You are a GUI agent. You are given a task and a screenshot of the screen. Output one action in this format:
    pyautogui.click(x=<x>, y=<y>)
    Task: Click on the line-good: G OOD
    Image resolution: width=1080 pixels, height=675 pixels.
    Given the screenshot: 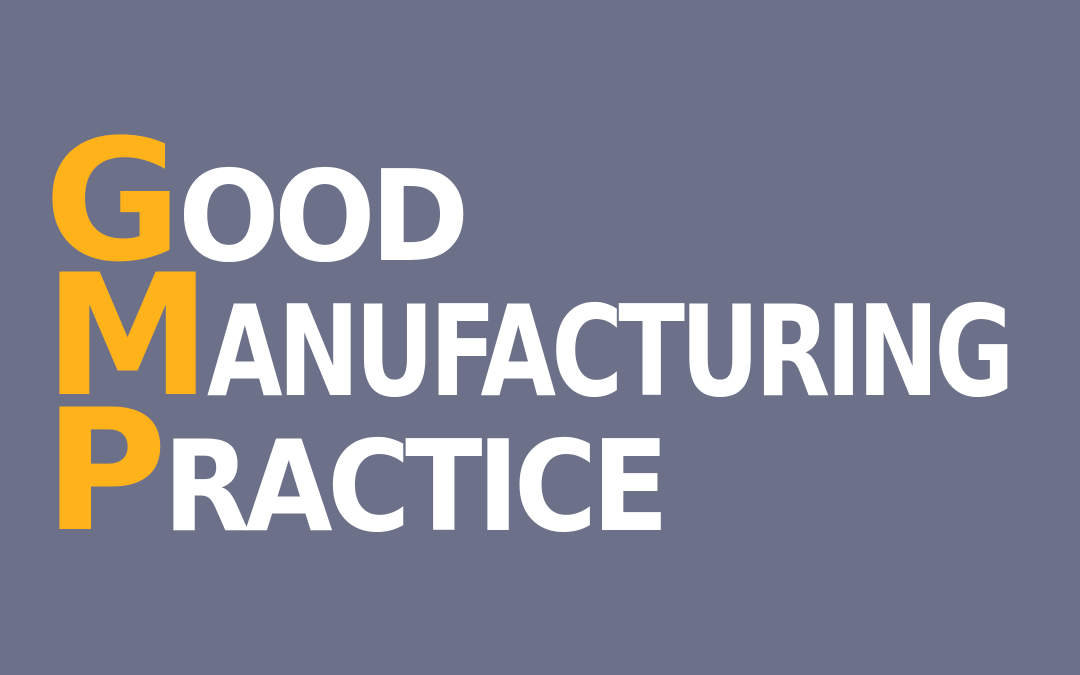 What is the action you would take?
    pyautogui.click(x=261, y=201)
    